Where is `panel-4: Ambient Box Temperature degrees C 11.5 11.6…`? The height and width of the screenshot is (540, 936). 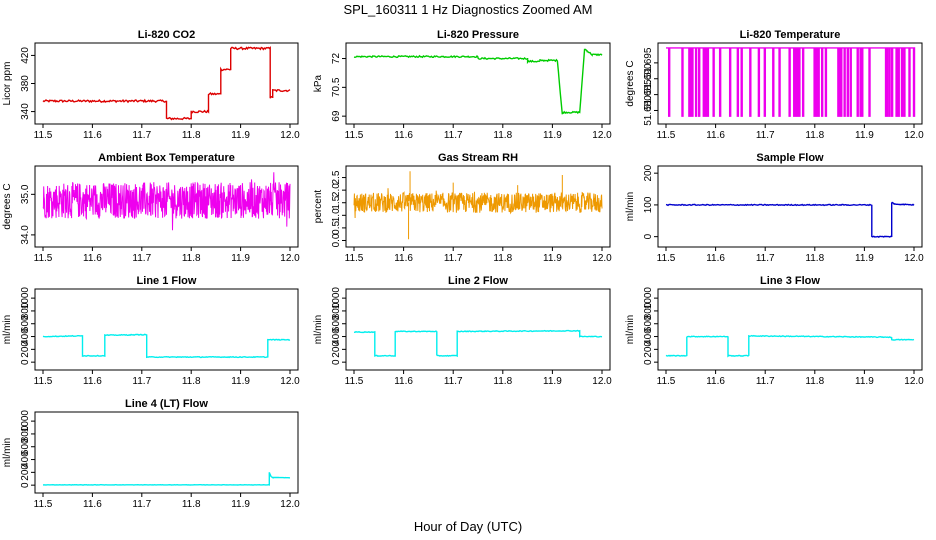 panel-4: Ambient Box Temperature degrees C 11.5 11.6… is located at coordinates (151, 208).